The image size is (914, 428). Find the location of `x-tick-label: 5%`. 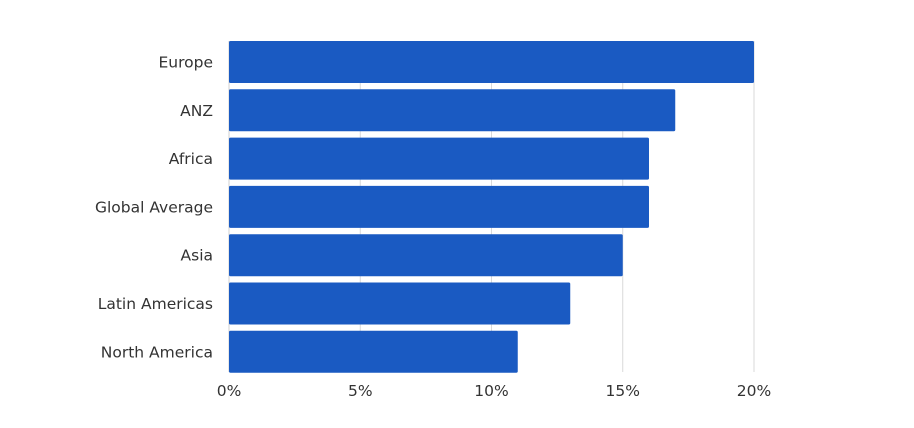

x-tick-label: 5% is located at coordinates (360, 391).